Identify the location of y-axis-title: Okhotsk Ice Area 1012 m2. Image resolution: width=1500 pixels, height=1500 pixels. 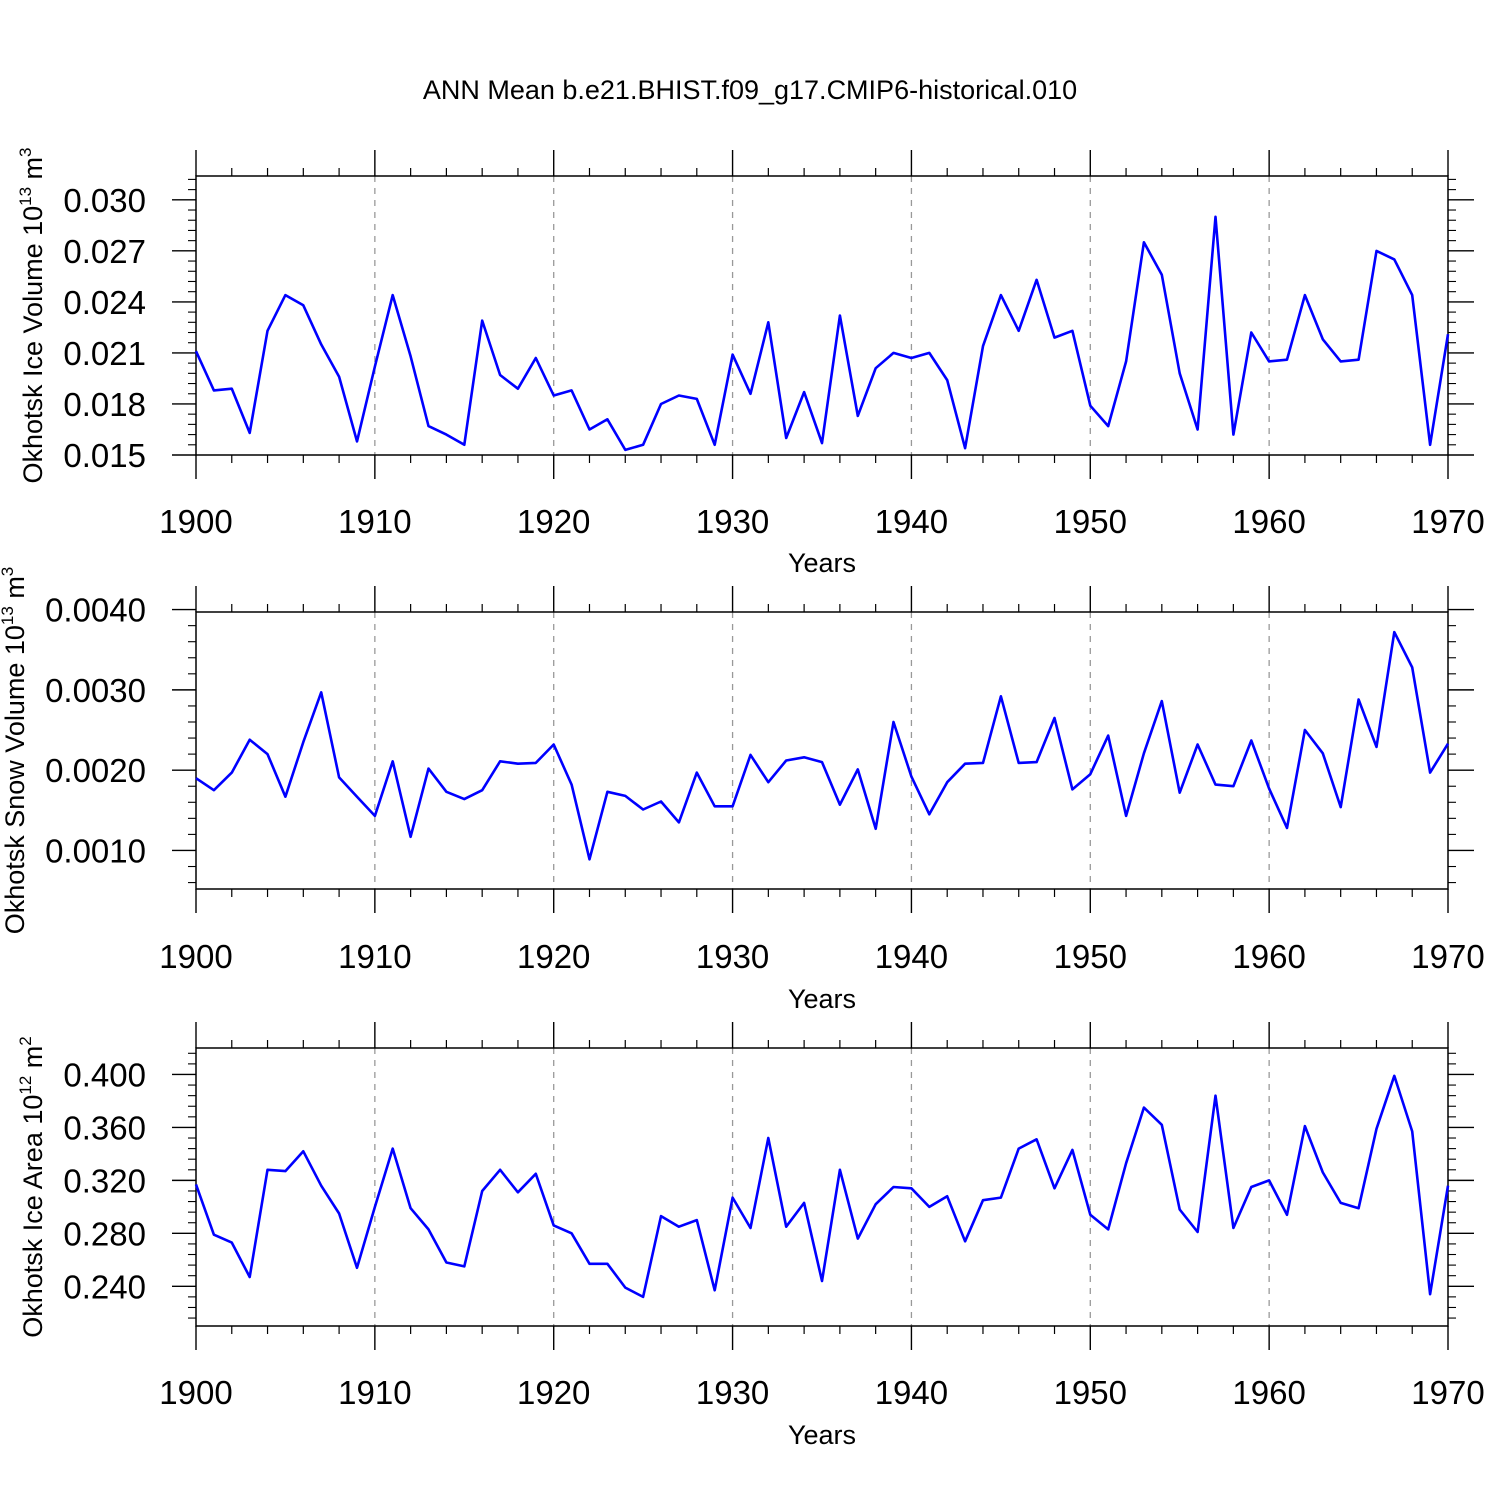
(32, 1187).